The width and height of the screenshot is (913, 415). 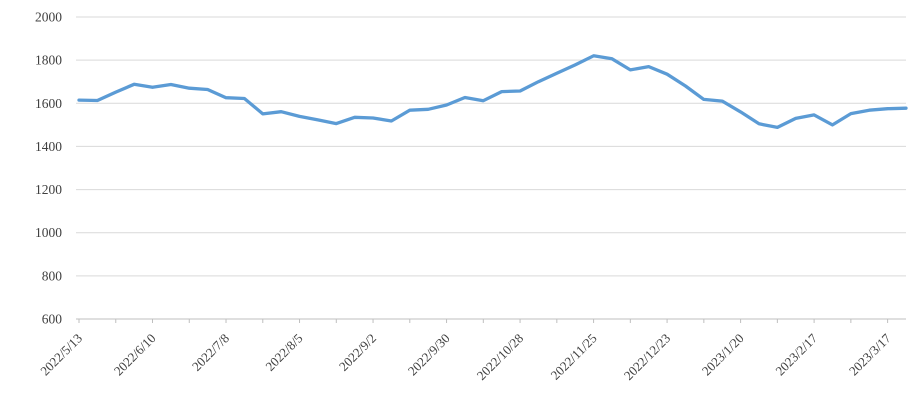 What do you see at coordinates (283, 352) in the screenshot?
I see `x-tick-label: 2022/8/5` at bounding box center [283, 352].